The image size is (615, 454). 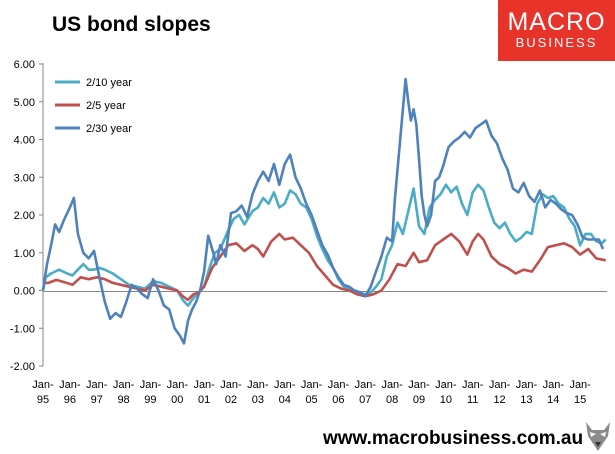 I want to click on x-tick-label: Jan-13, so click(x=527, y=392).